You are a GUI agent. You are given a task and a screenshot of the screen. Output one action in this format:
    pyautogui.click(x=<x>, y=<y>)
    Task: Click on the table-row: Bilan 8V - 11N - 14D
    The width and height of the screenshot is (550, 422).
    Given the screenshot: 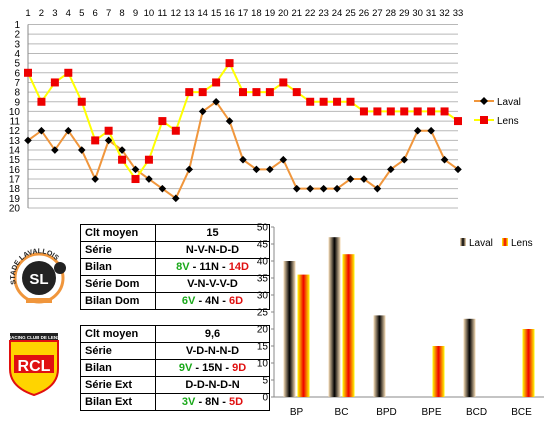 What is the action you would take?
    pyautogui.click(x=175, y=267)
    